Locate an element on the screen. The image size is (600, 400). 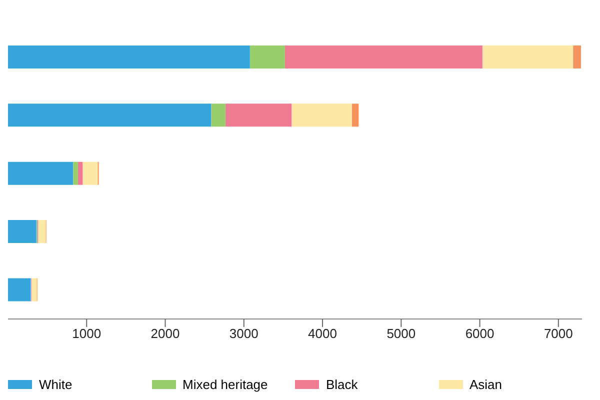
x-tick-label: 5000 is located at coordinates (401, 334).